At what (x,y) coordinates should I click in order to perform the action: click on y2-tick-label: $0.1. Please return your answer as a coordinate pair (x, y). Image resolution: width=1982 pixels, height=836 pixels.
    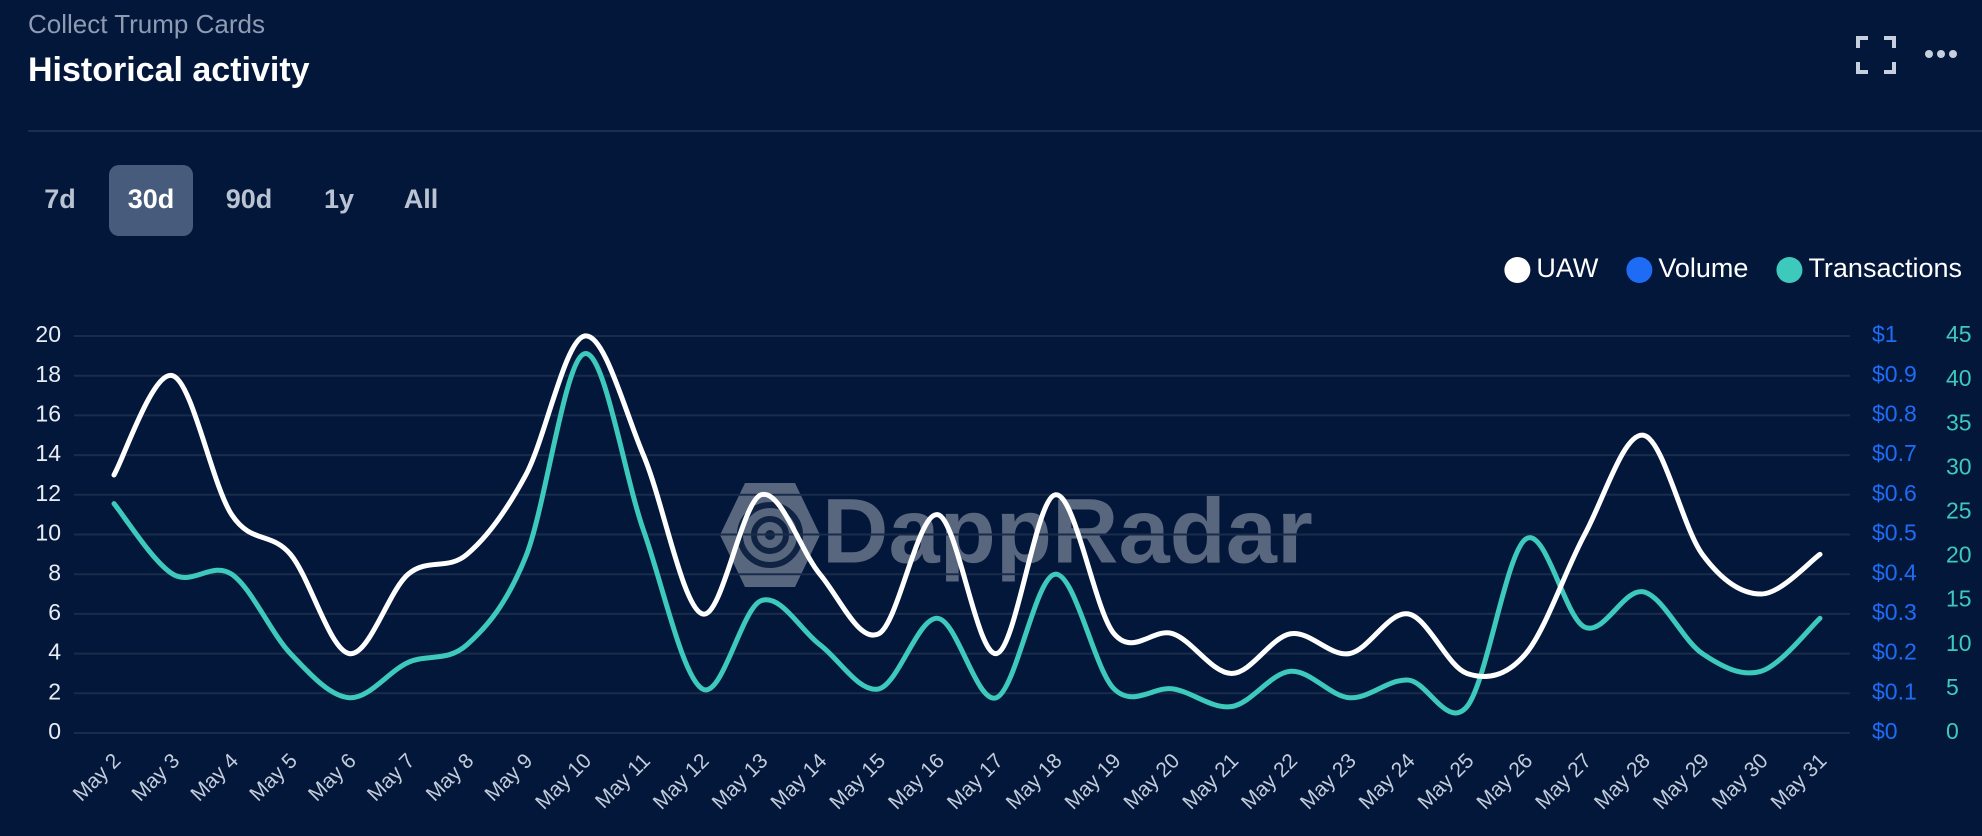
    Looking at the image, I should click on (1894, 691).